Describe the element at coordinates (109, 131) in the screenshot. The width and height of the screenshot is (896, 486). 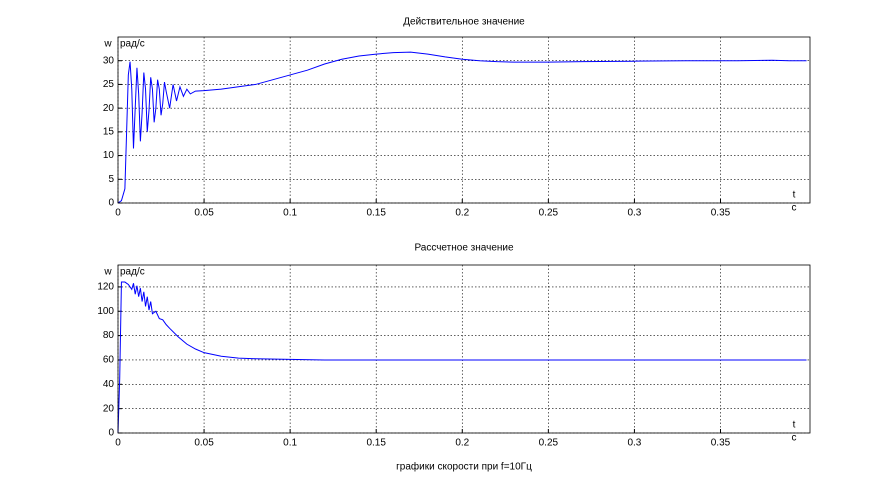
I see `y-tick-label: 15` at that location.